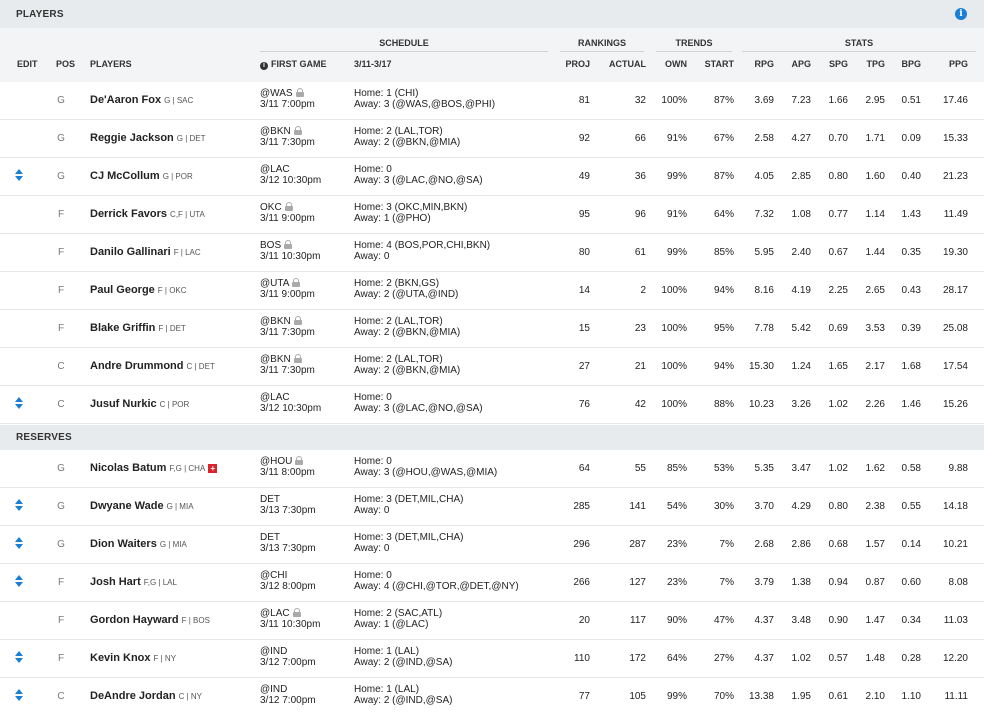 This screenshot has width=984, height=714. I want to click on stat-actual: 36, so click(640, 176).